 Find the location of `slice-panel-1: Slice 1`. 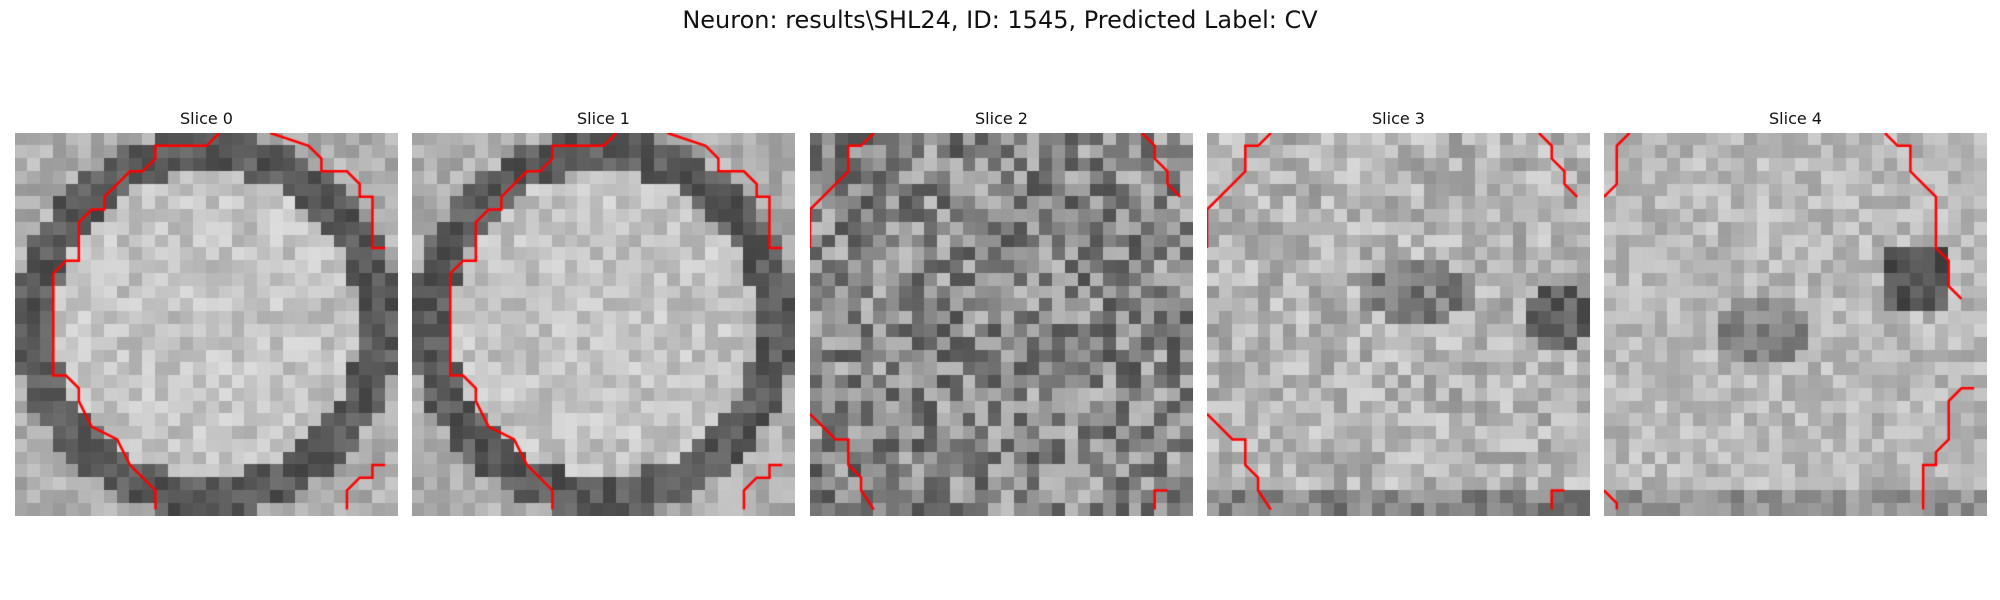

slice-panel-1: Slice 1 is located at coordinates (603, 312).